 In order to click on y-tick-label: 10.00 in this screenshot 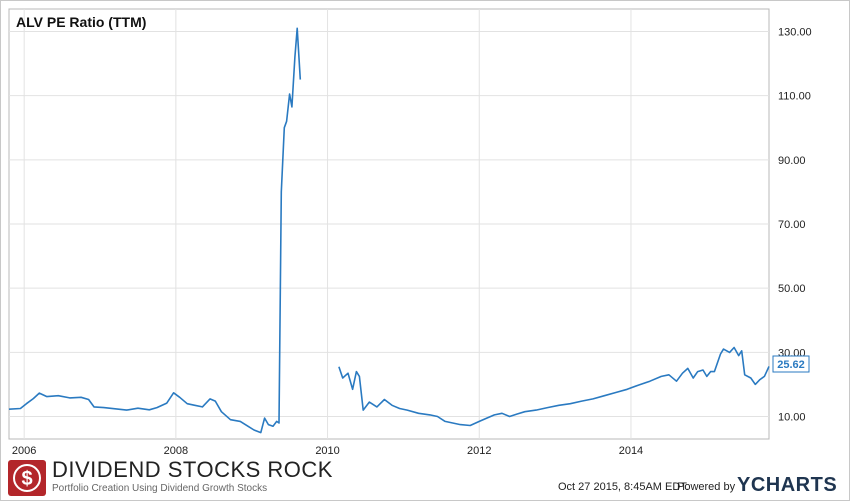, I will do `click(792, 418)`.